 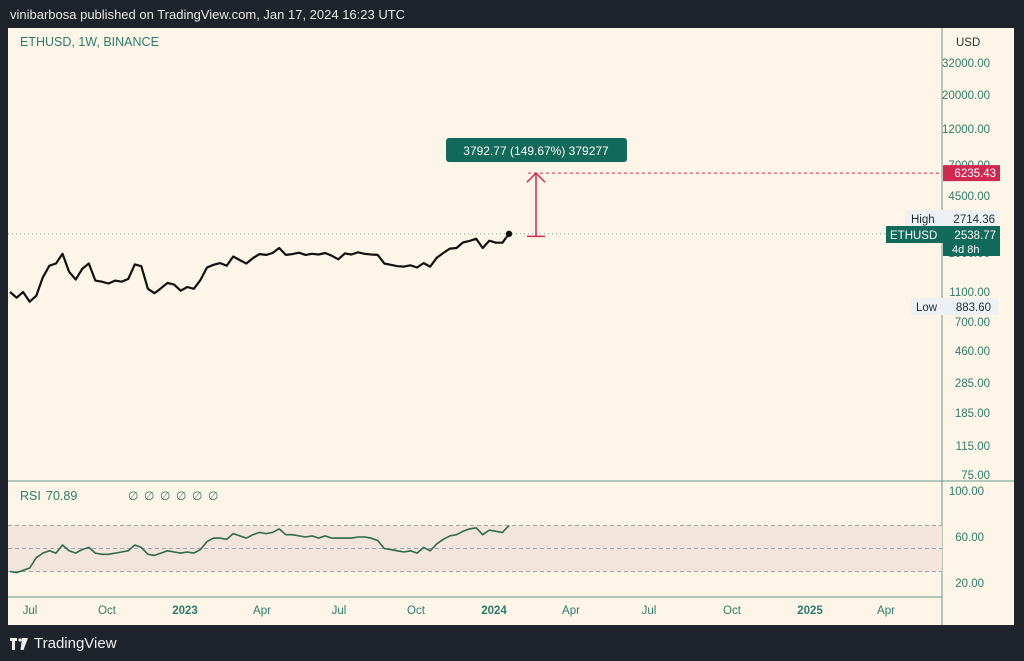 I want to click on measure-tool: 3792.77 (149.67%) 379277, so click(x=694, y=188).